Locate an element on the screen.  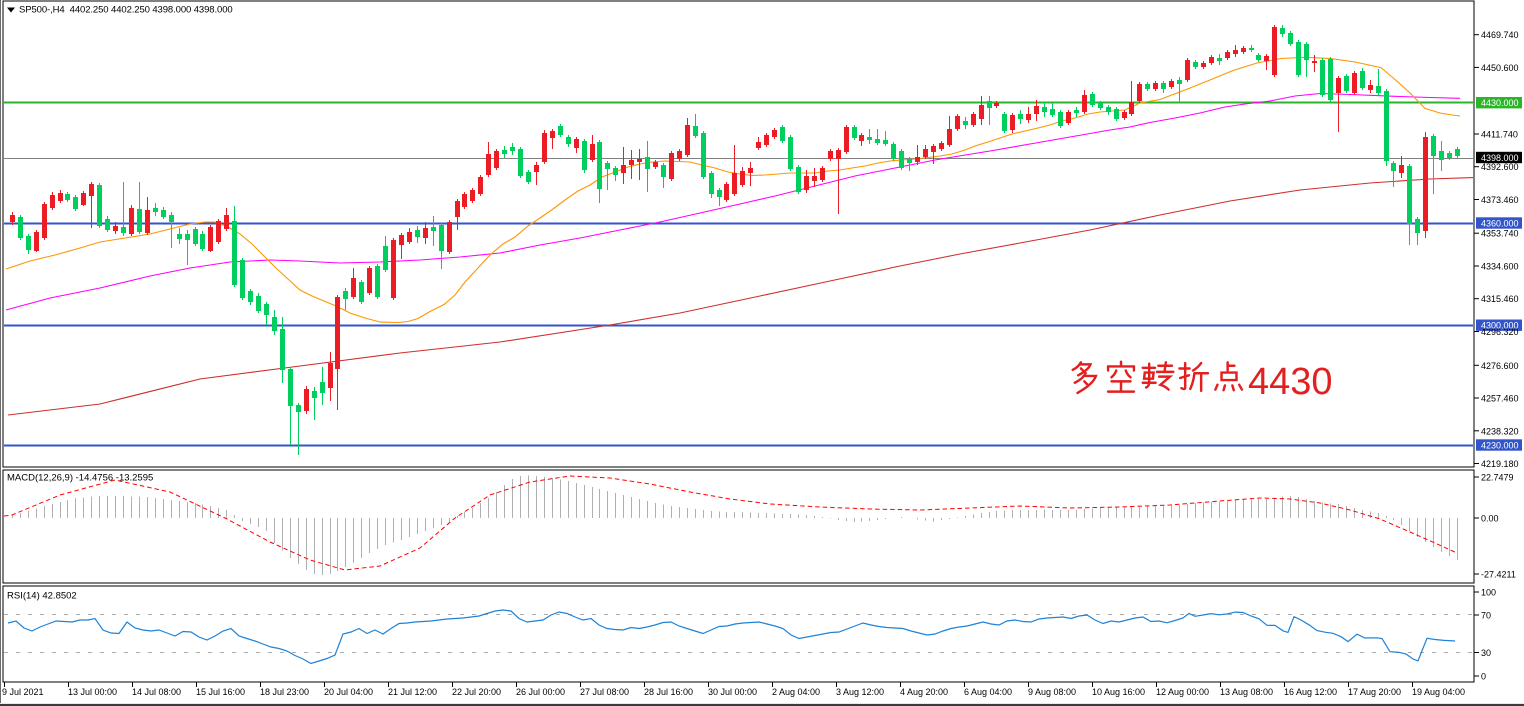
svg-text: 100 is located at coordinates (1488, 593).